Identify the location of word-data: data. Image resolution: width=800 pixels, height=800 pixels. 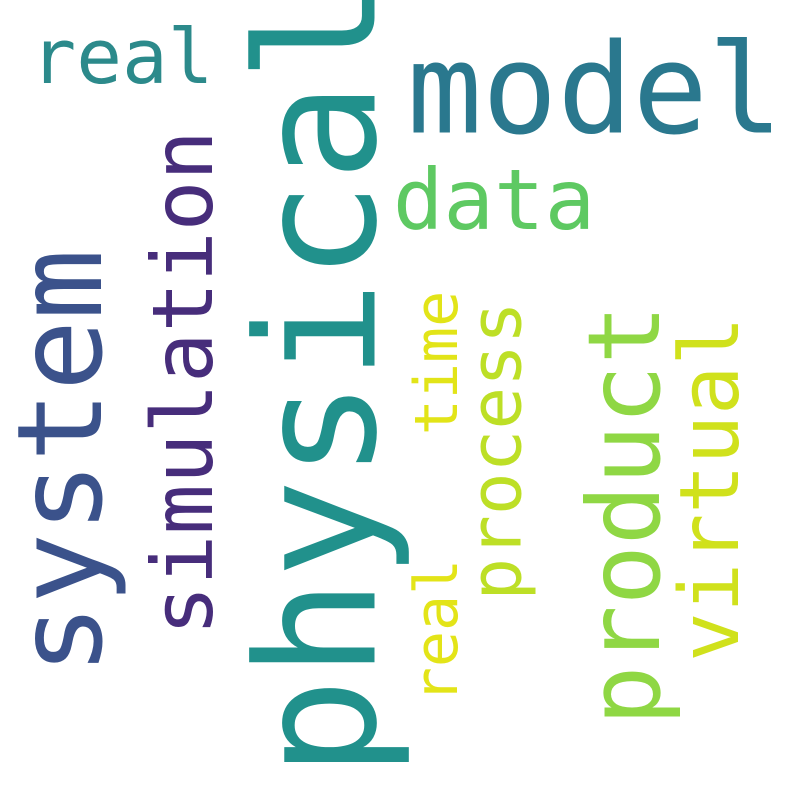
(494, 200).